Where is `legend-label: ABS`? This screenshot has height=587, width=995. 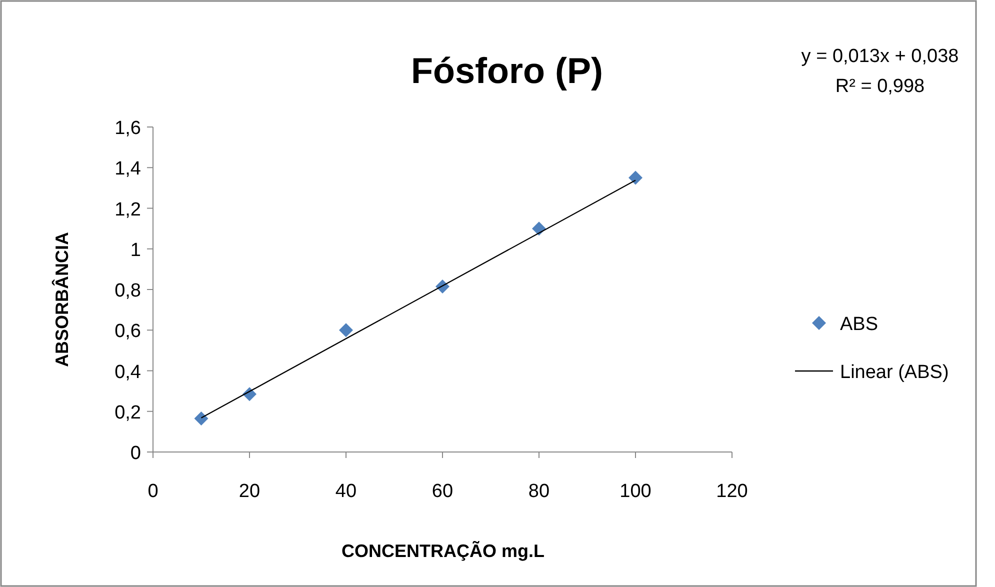
legend-label: ABS is located at coordinates (859, 324).